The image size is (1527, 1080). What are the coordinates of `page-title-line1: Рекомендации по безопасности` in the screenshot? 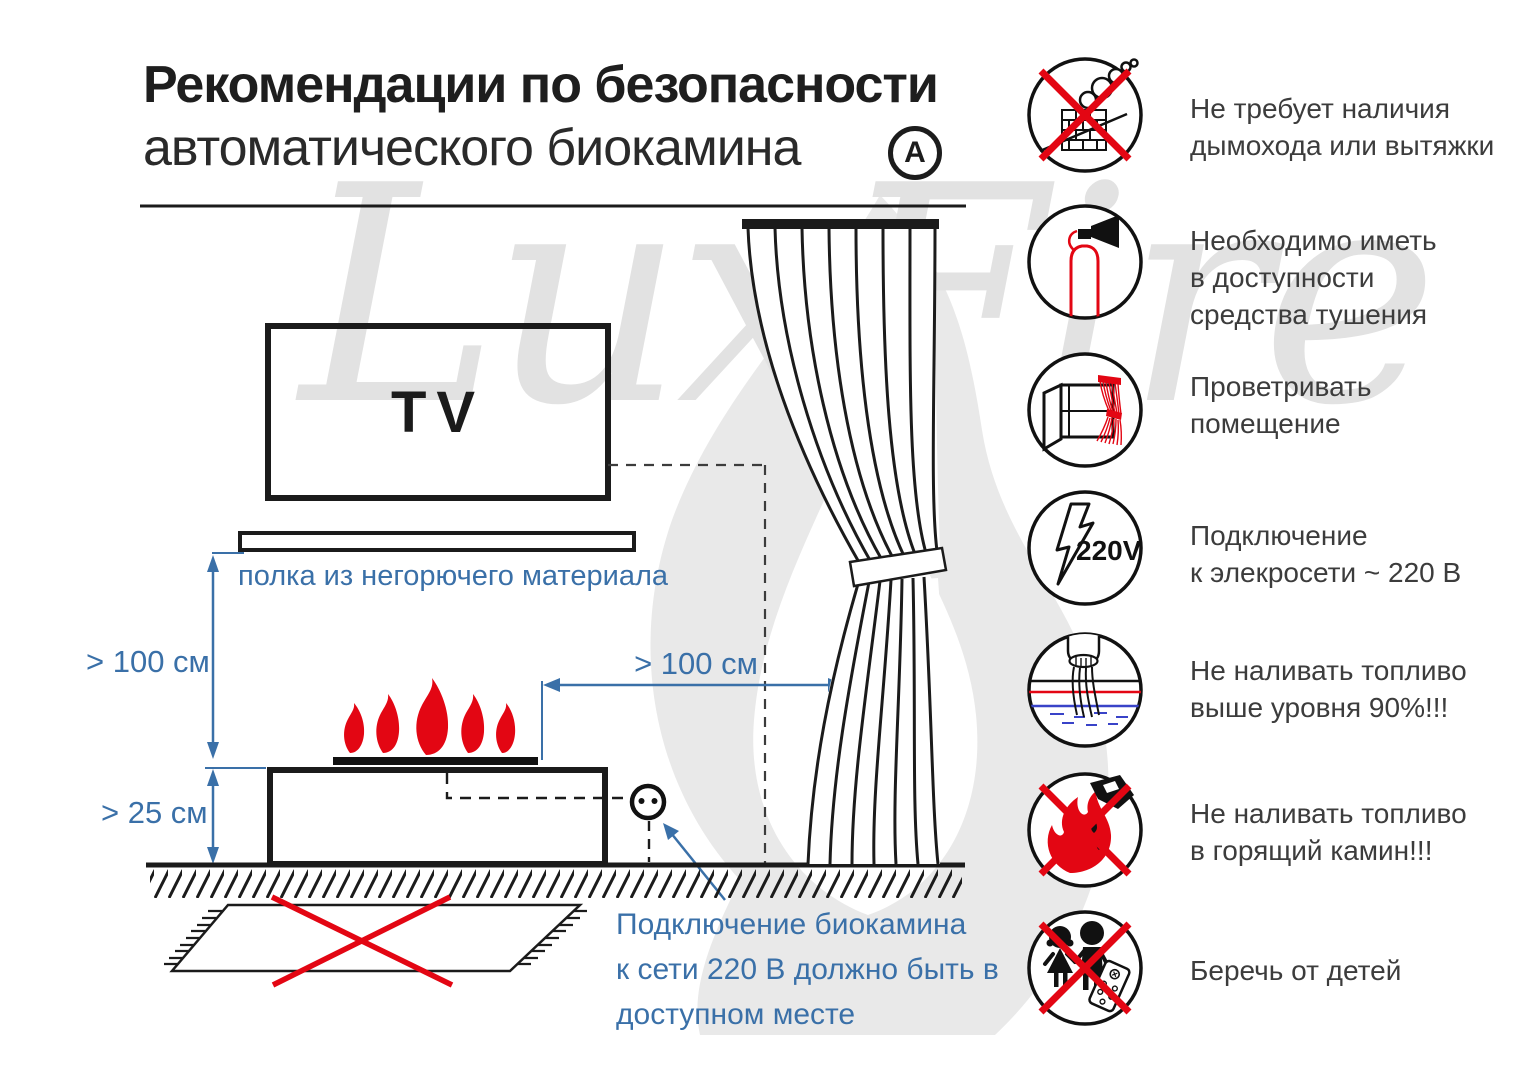 It's located at (541, 85).